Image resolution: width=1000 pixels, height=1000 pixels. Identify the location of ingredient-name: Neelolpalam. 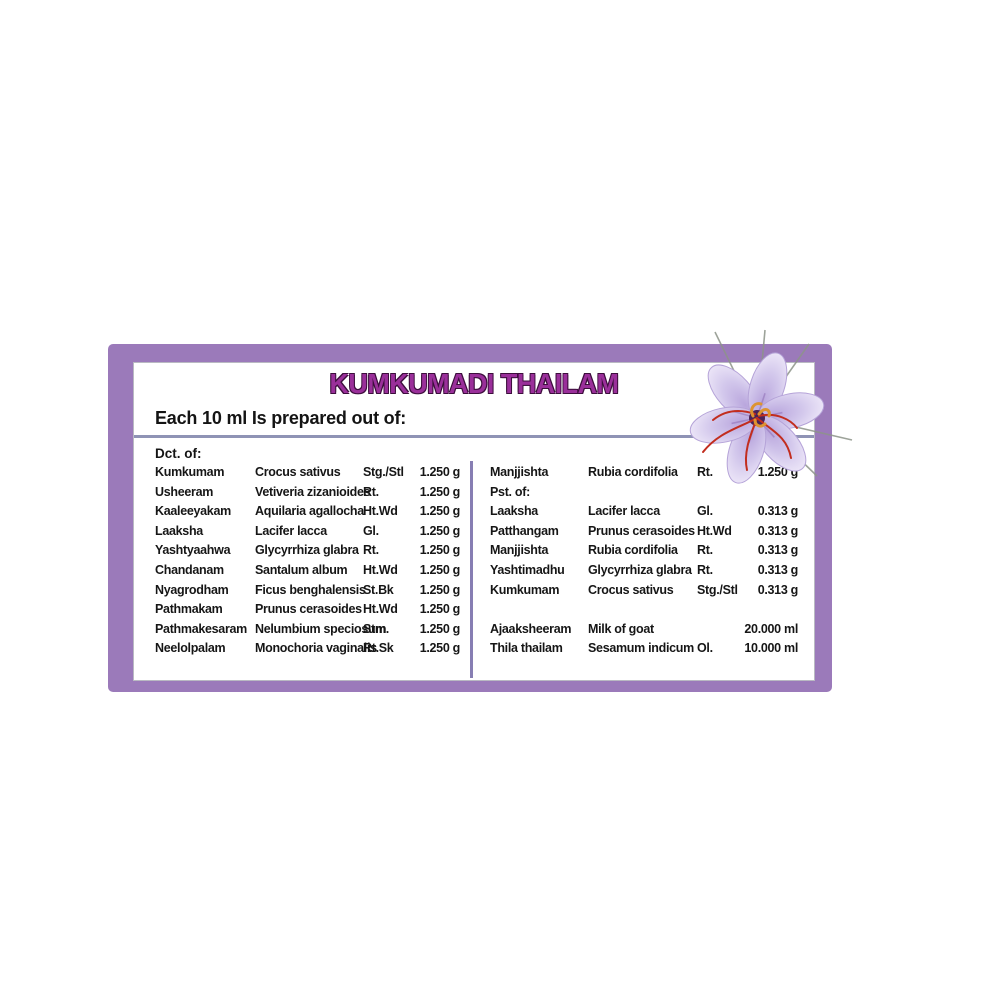
(190, 648).